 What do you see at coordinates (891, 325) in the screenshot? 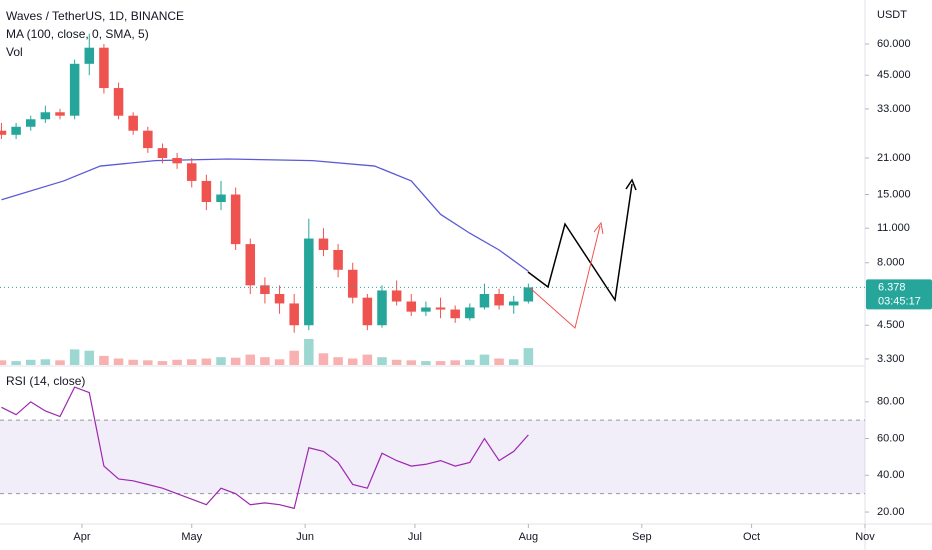
I see `y-tick-label: 4.500` at bounding box center [891, 325].